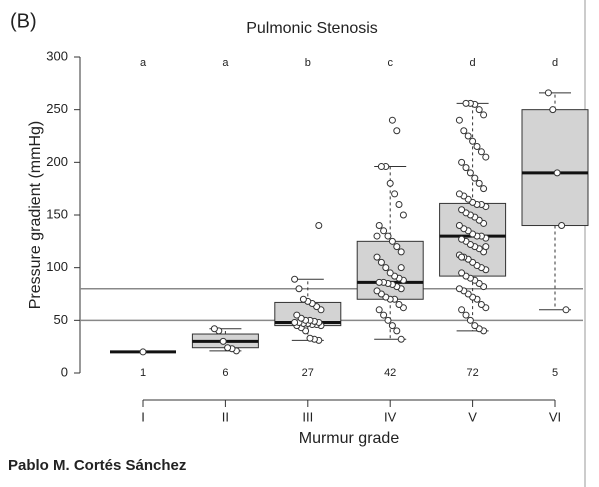  I want to click on y-tick-label: 100, so click(57, 266).